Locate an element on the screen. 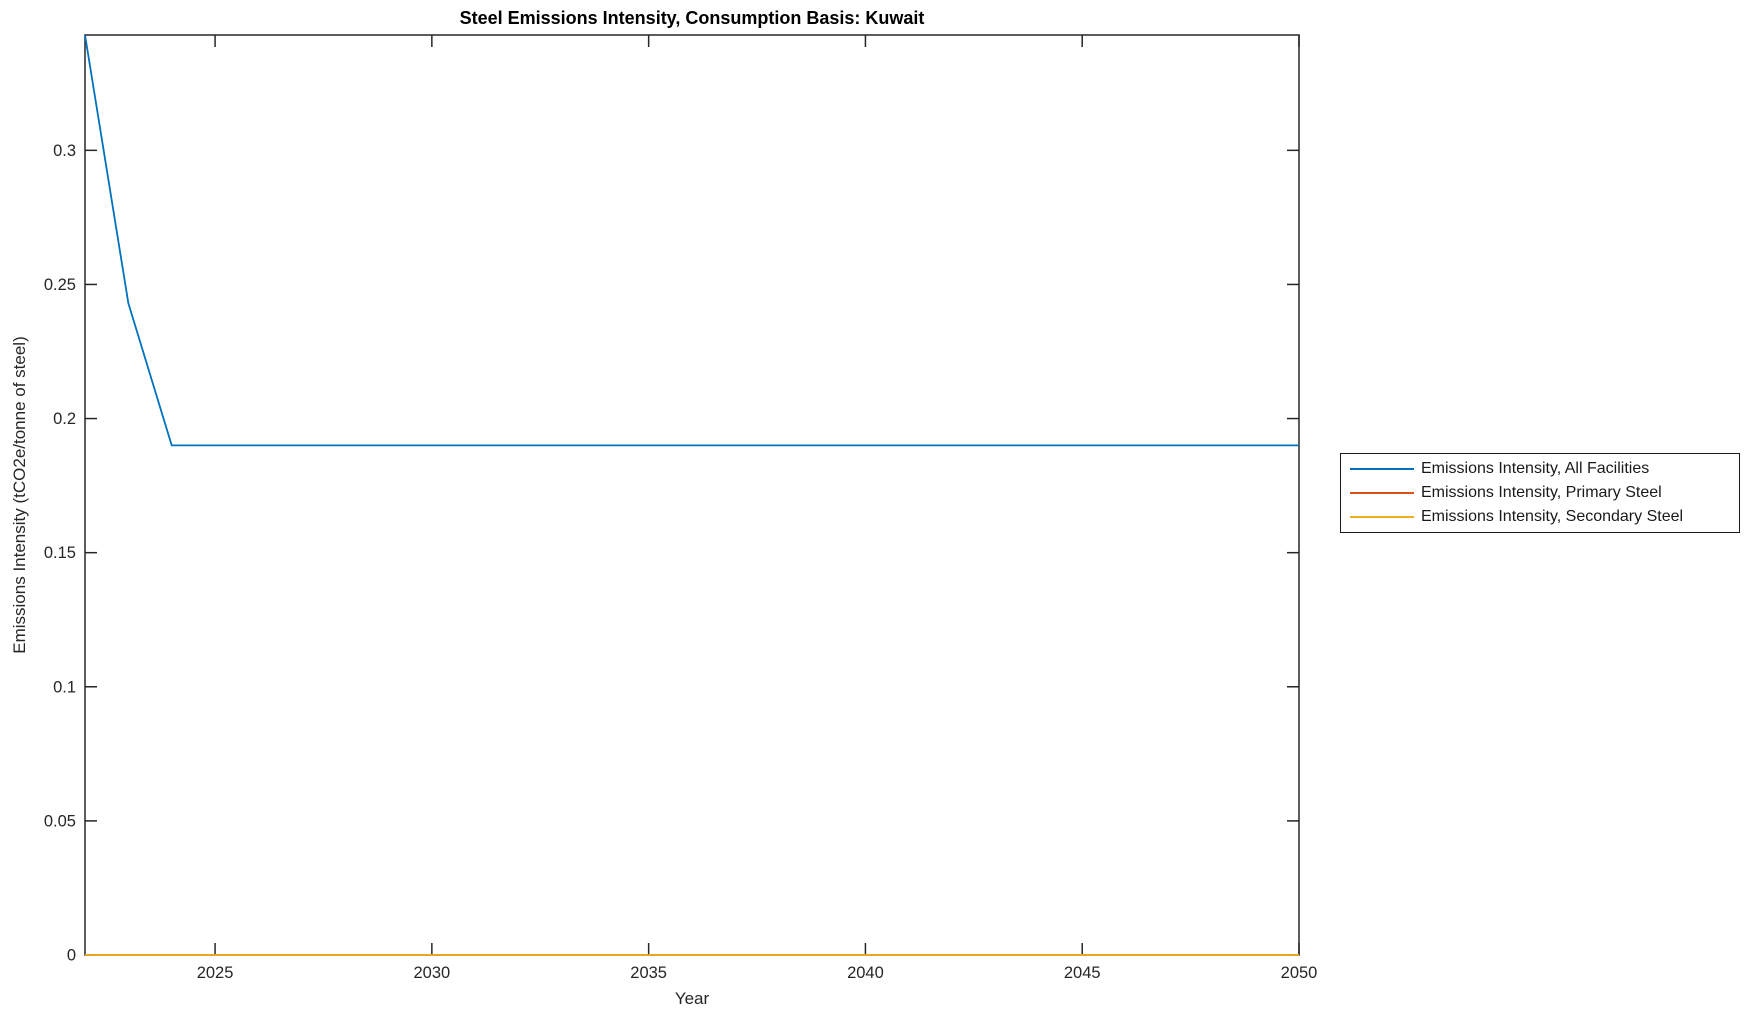 Image resolution: width=1746 pixels, height=1021 pixels. legend-line-sample-primary-steel is located at coordinates (1382, 493).